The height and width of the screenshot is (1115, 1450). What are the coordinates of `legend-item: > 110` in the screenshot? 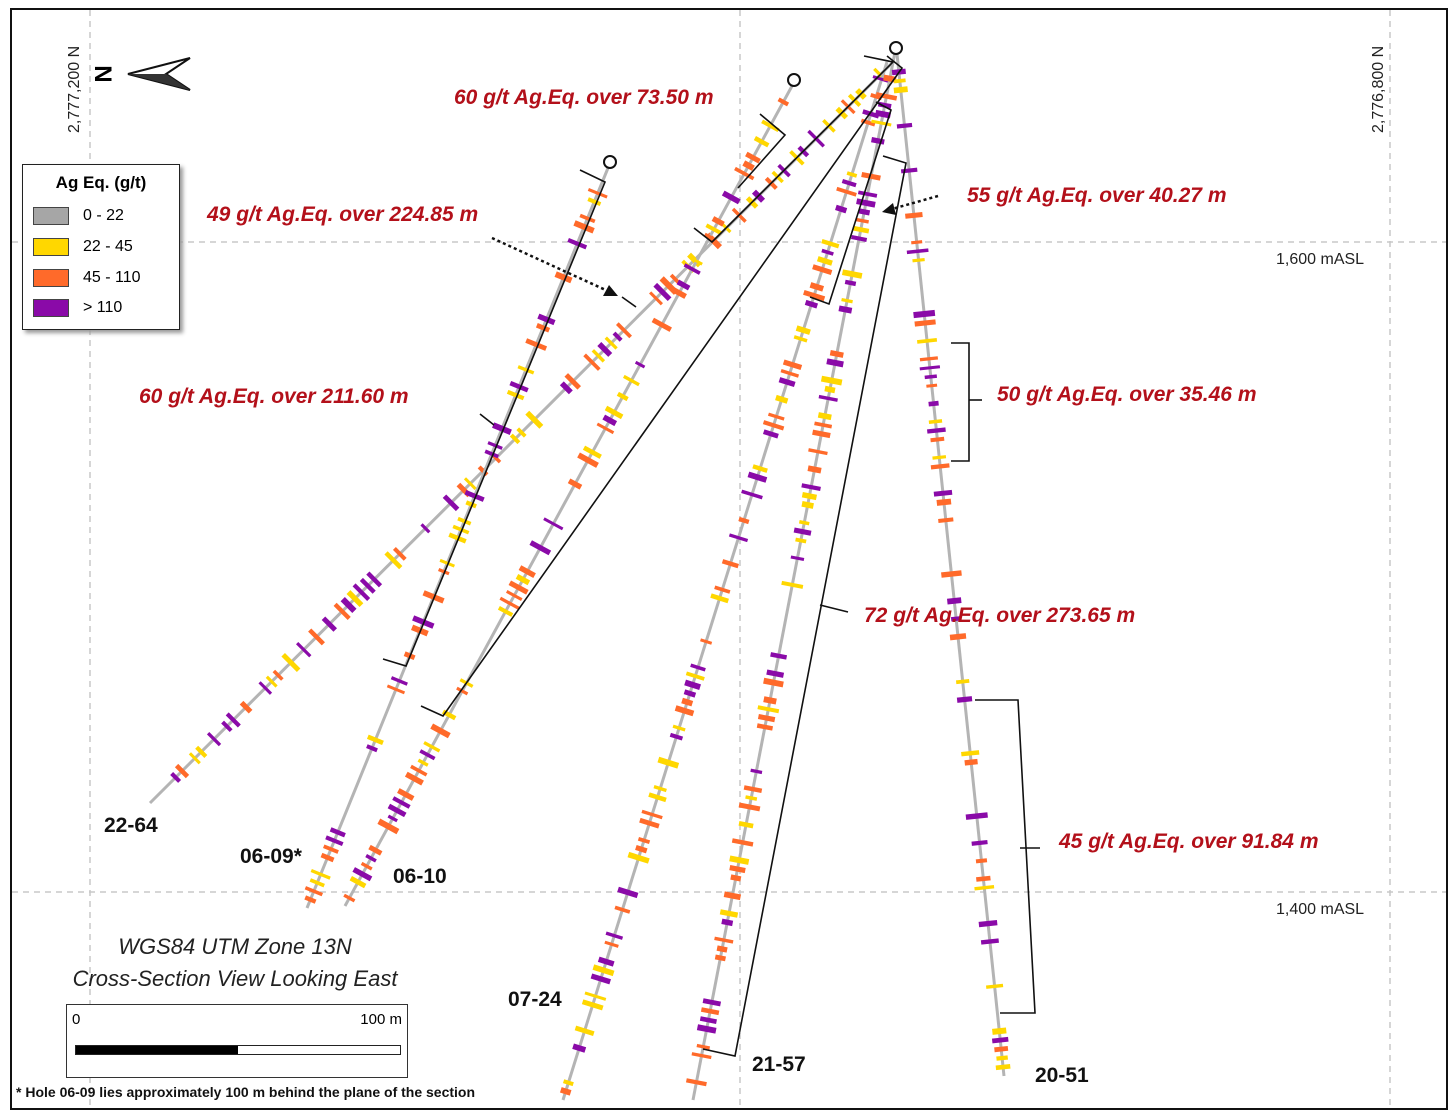 It's located at (77, 308).